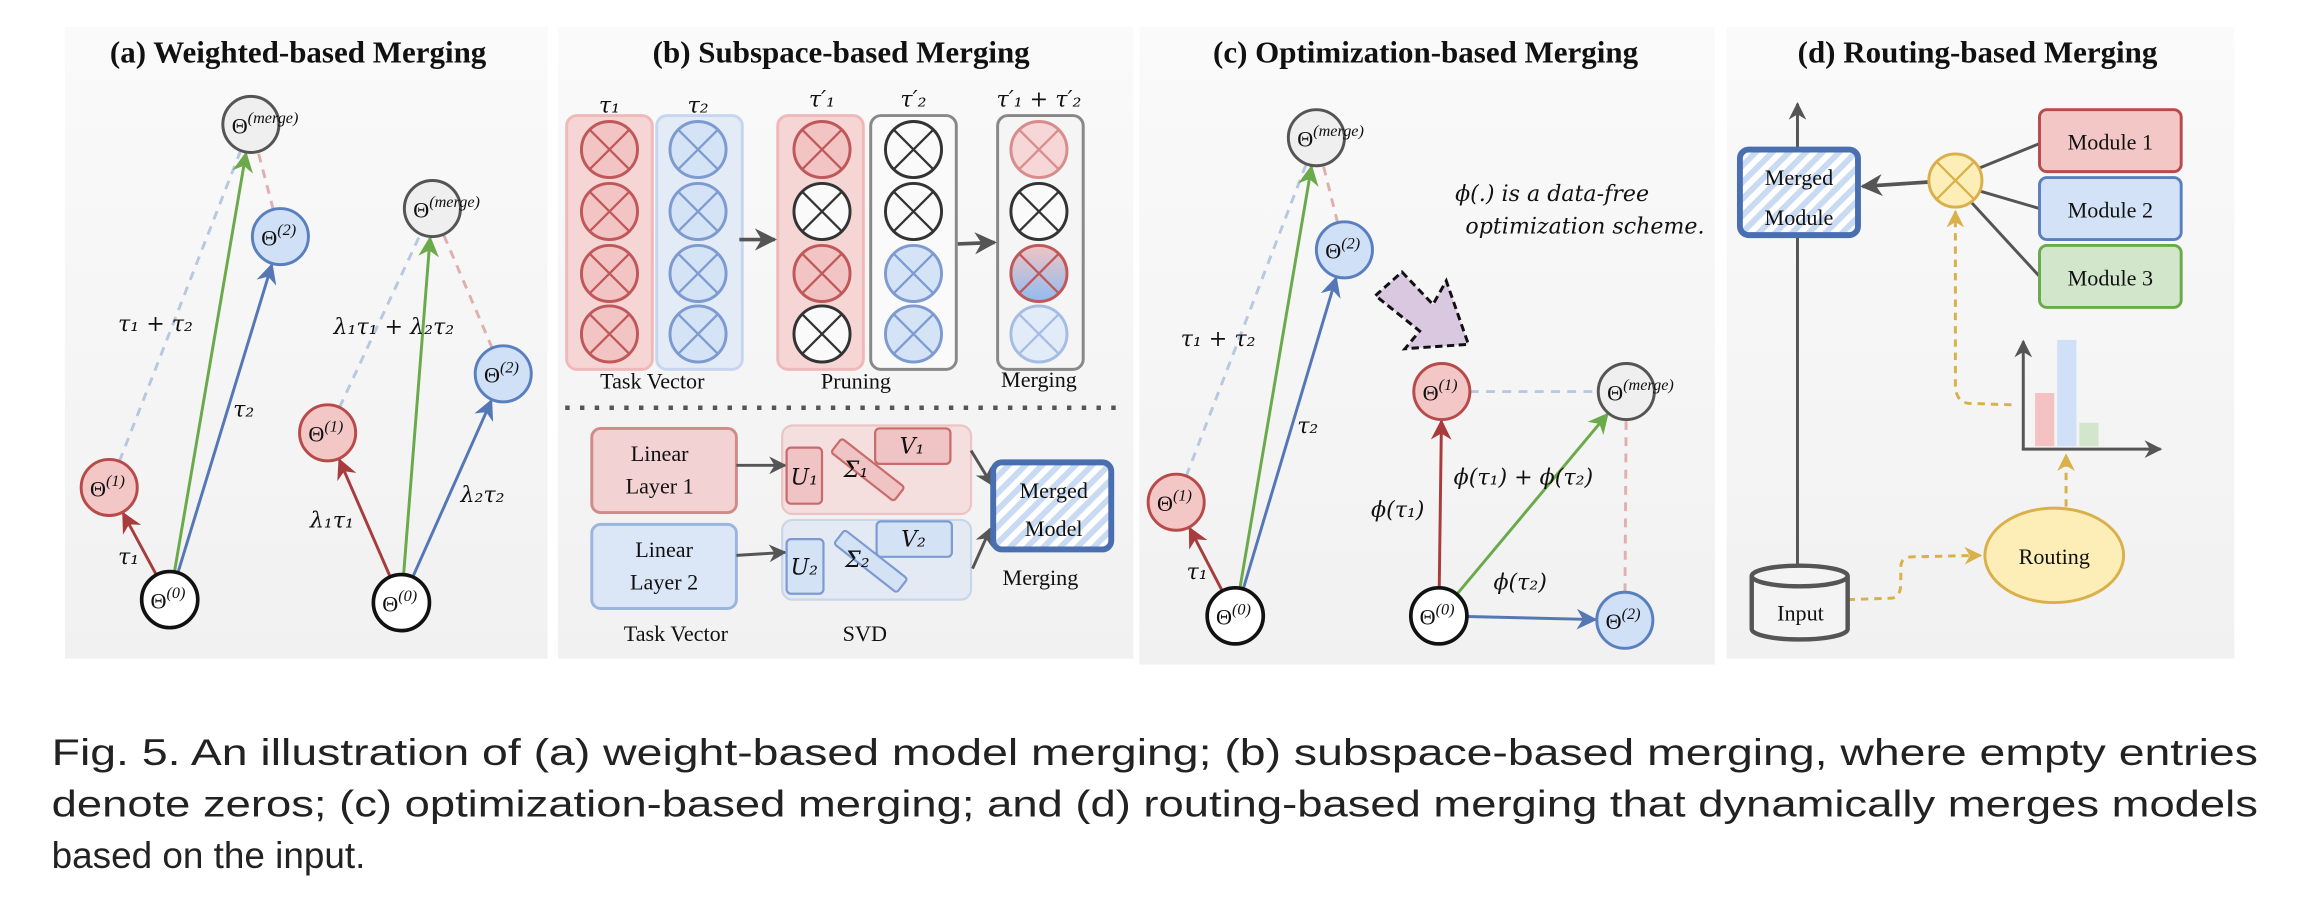 The width and height of the screenshot is (2314, 910). Describe the element at coordinates (652, 381) in the screenshot. I see `label-task-vector: Task Vector` at that location.